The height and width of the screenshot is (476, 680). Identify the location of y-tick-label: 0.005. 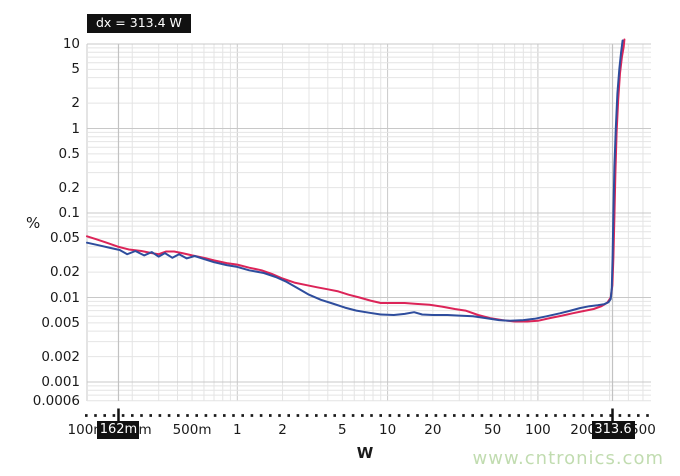
(60, 322).